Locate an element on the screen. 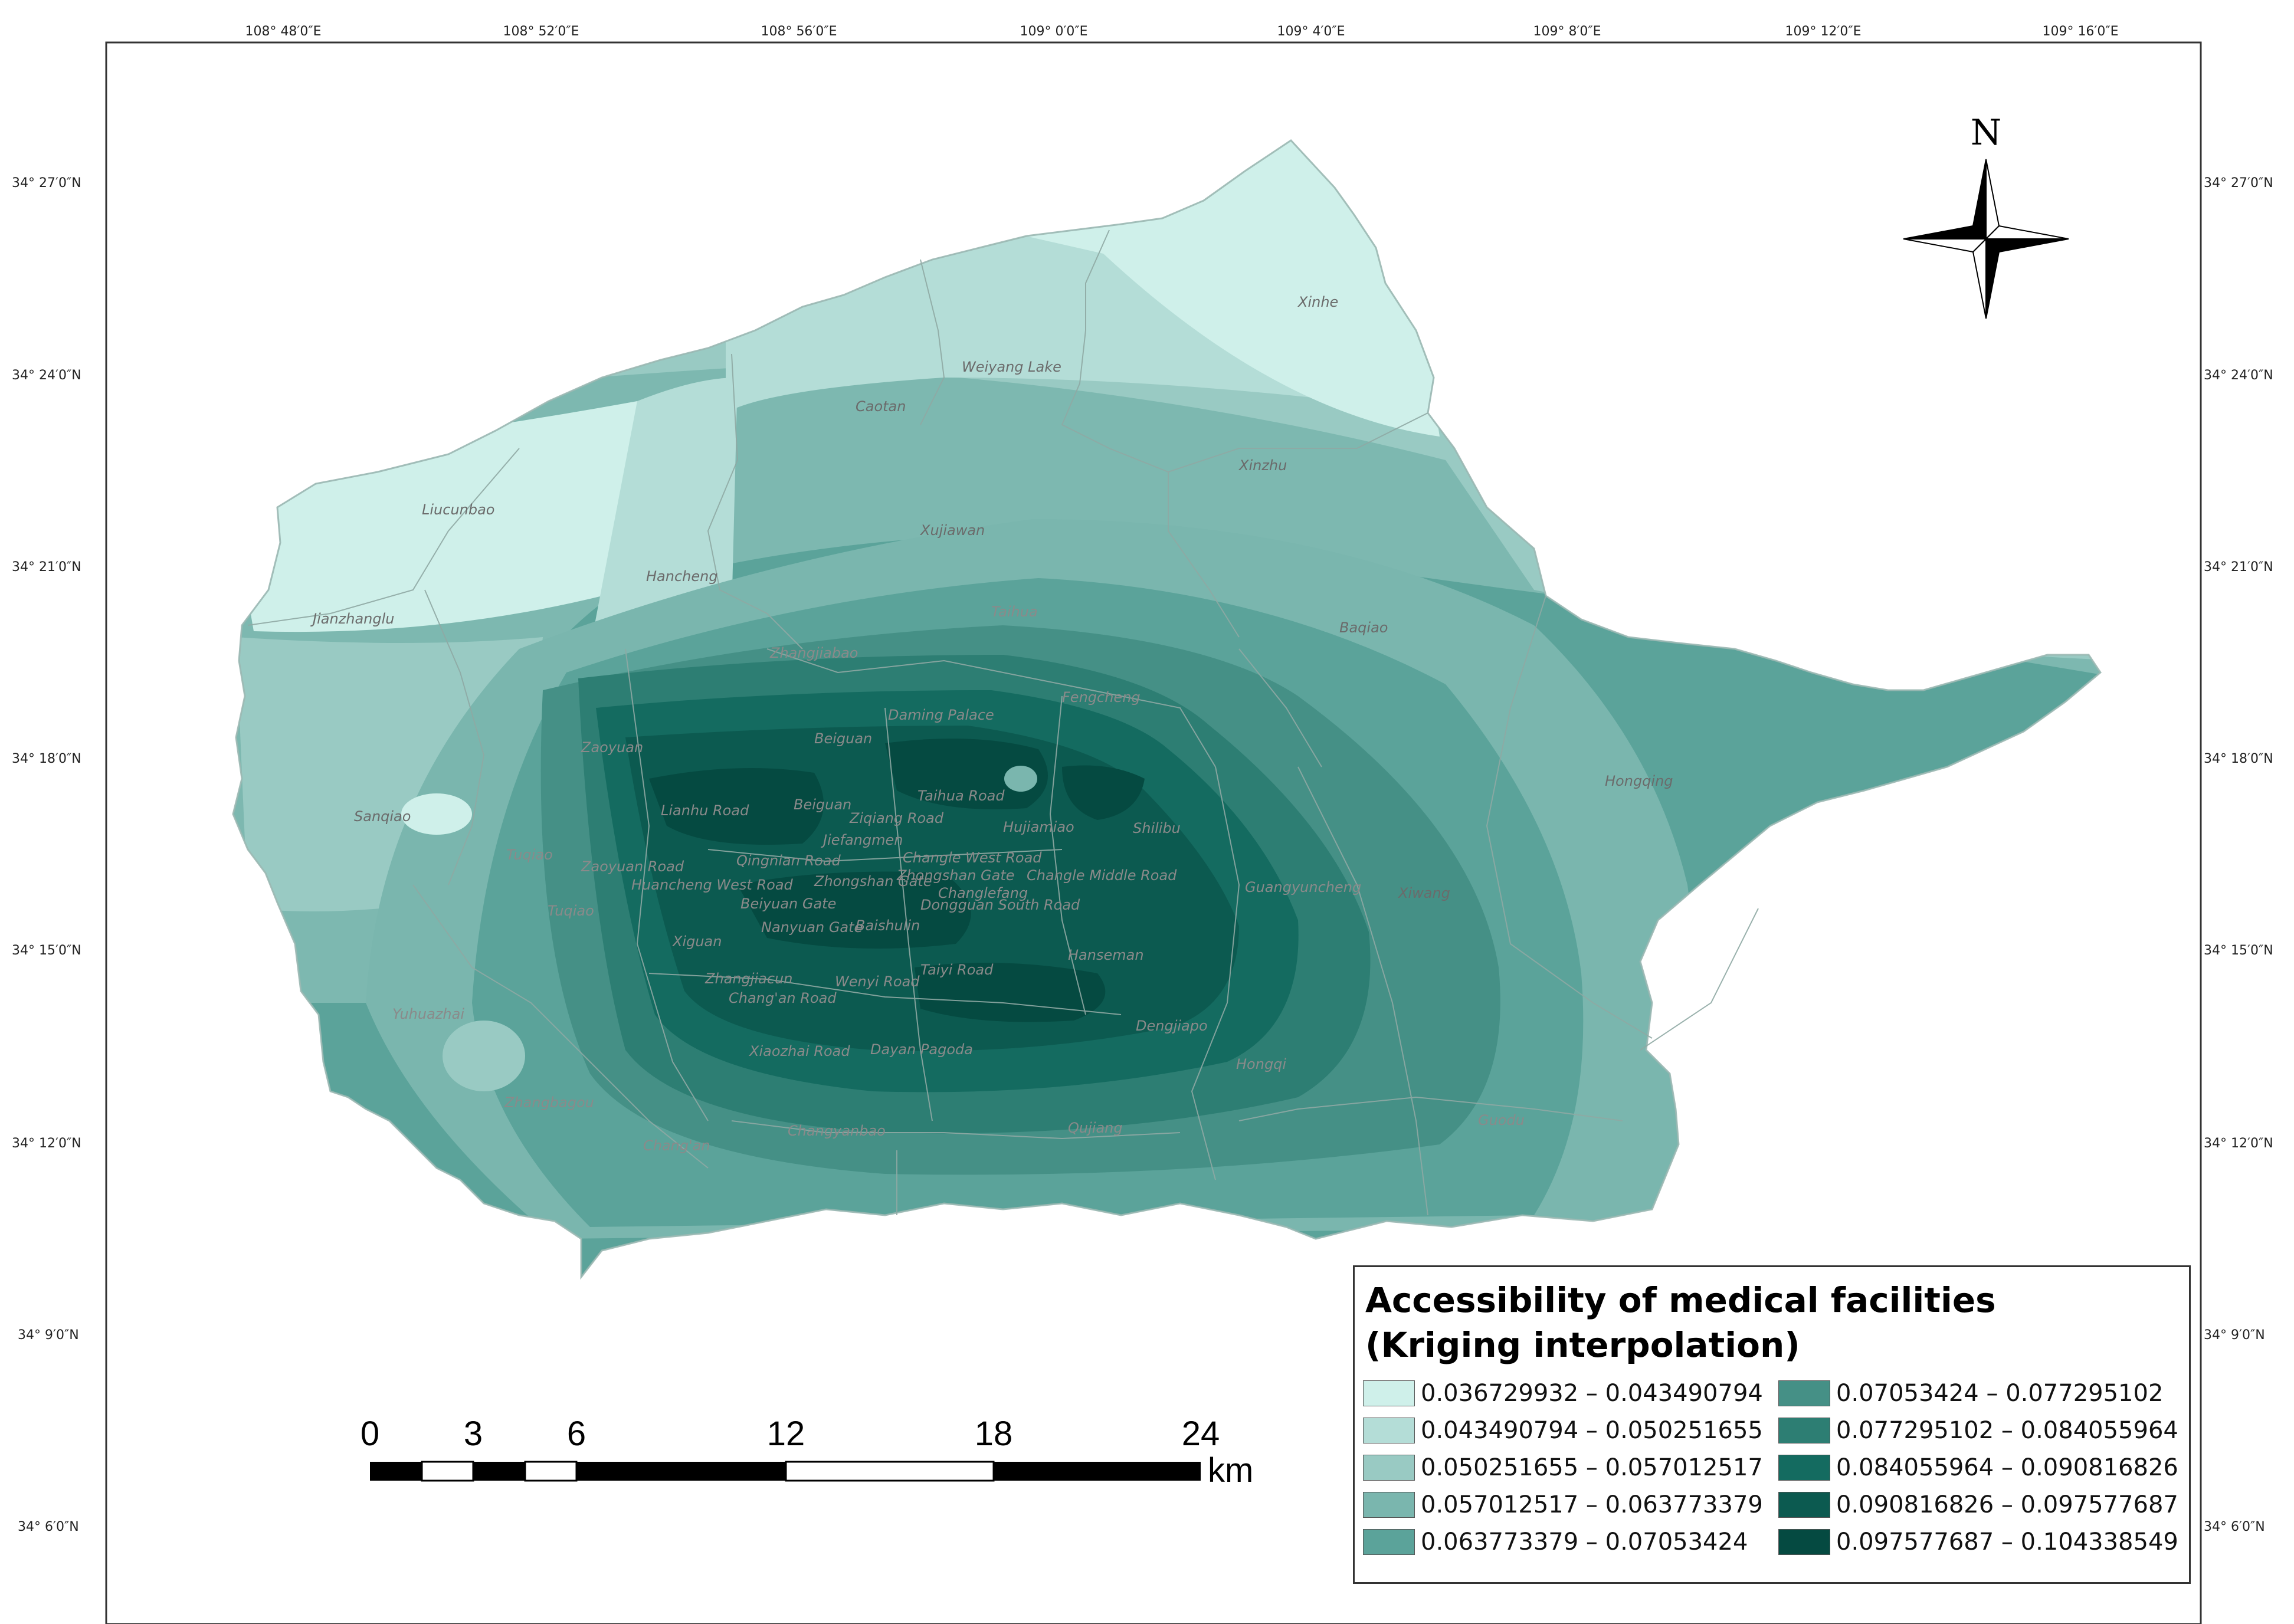 The image size is (2294, 1624). zone-class-10-a is located at coordinates (736, 806).